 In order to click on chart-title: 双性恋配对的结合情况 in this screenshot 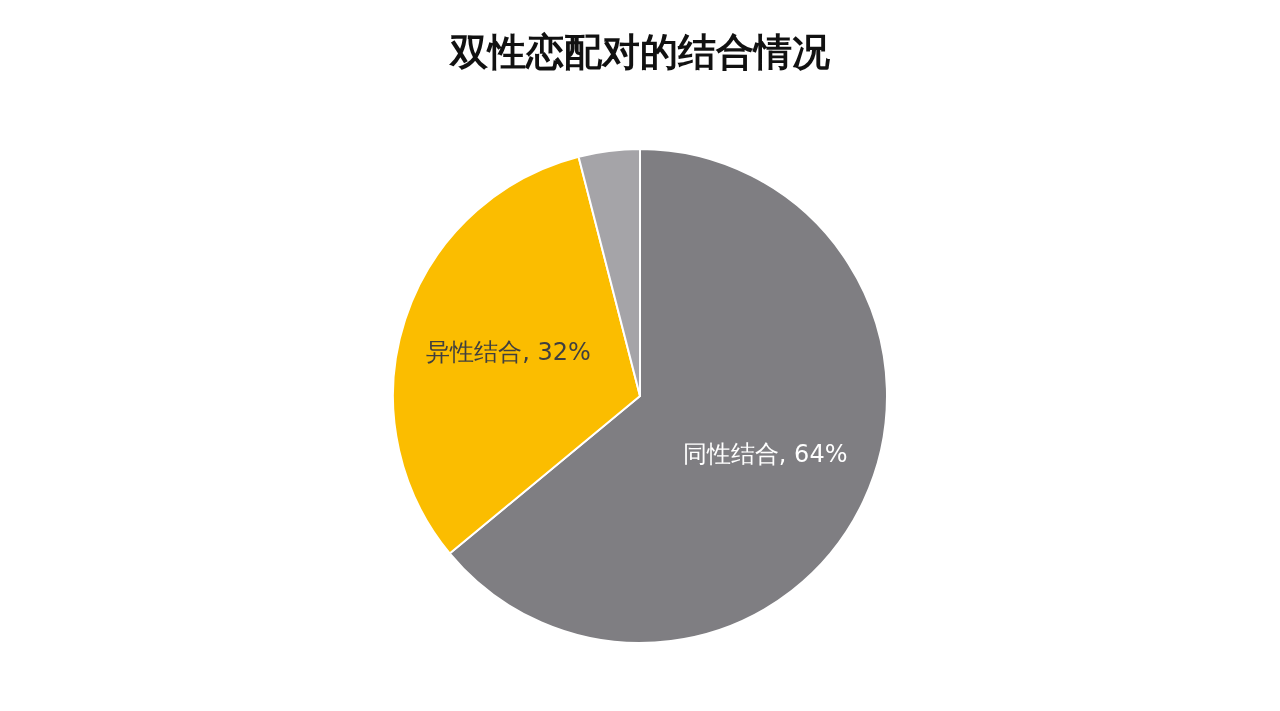, I will do `click(639, 52)`.